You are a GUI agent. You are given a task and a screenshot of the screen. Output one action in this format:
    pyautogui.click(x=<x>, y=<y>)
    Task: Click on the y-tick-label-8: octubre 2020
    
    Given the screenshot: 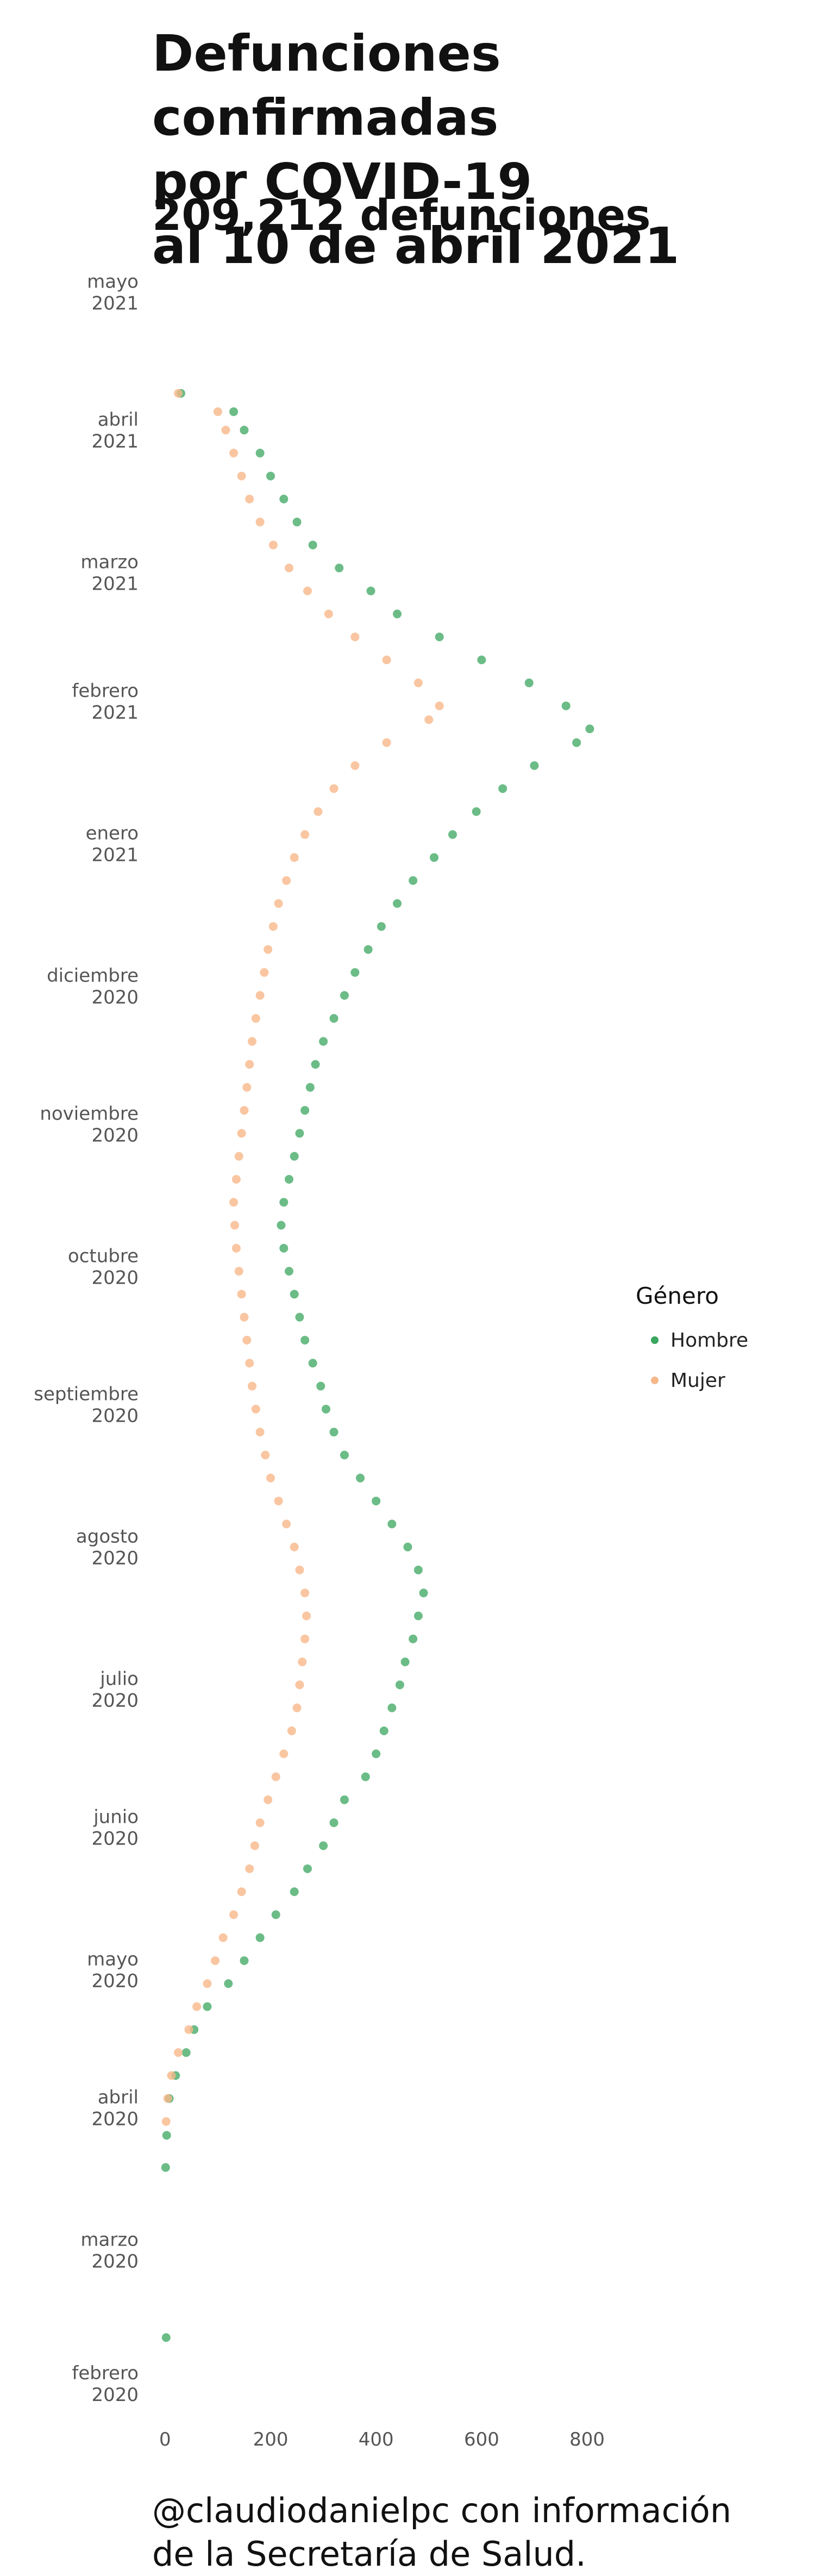 What is the action you would take?
    pyautogui.click(x=103, y=1267)
    